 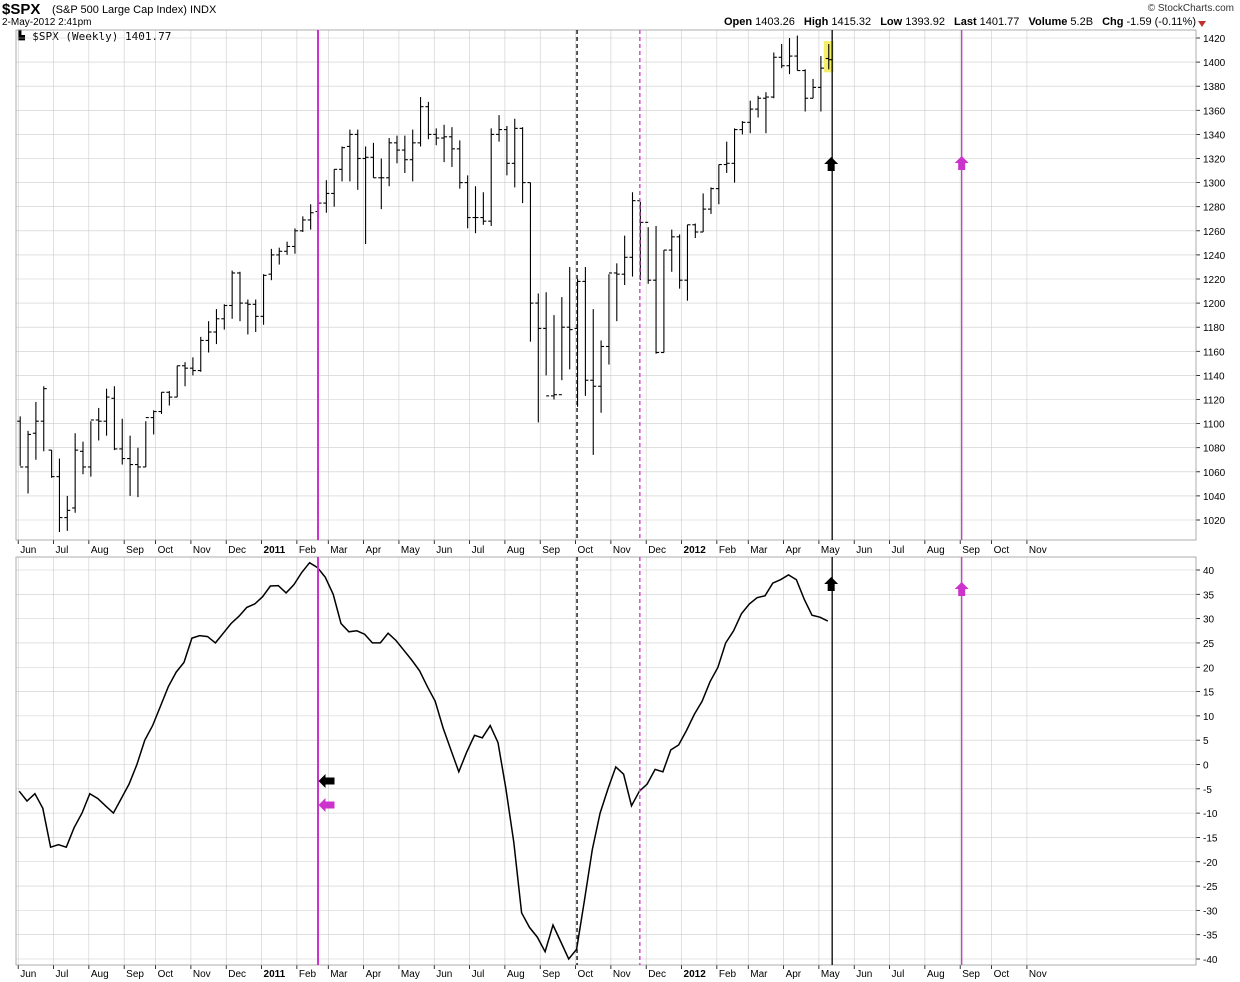 I want to click on volume-label: Volume, so click(x=1048, y=22).